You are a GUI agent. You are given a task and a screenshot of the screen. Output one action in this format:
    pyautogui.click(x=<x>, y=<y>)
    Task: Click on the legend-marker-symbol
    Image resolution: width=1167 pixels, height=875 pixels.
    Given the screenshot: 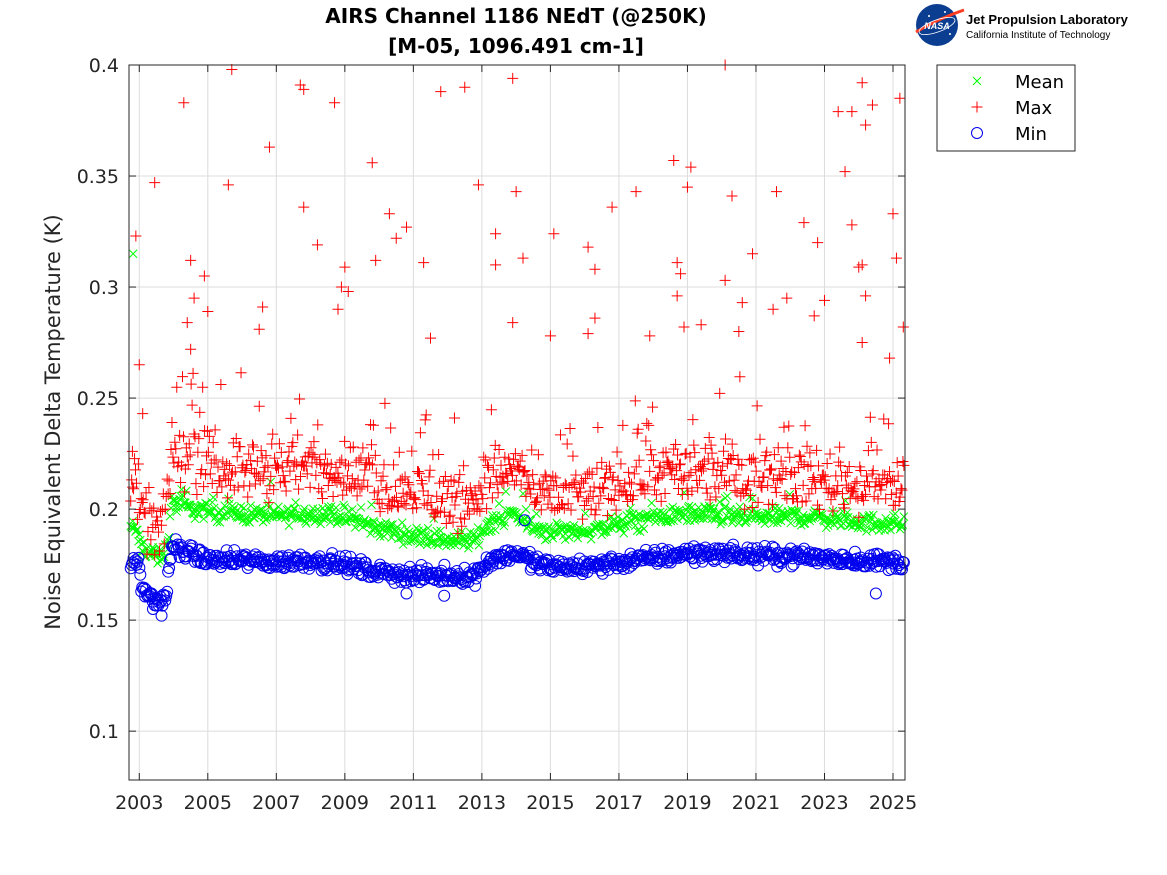 What is the action you would take?
    pyautogui.click(x=977, y=107)
    